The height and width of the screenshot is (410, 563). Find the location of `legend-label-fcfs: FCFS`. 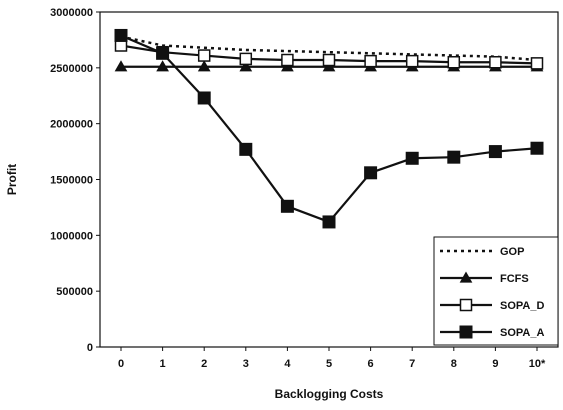

legend-label-fcfs: FCFS is located at coordinates (514, 279).